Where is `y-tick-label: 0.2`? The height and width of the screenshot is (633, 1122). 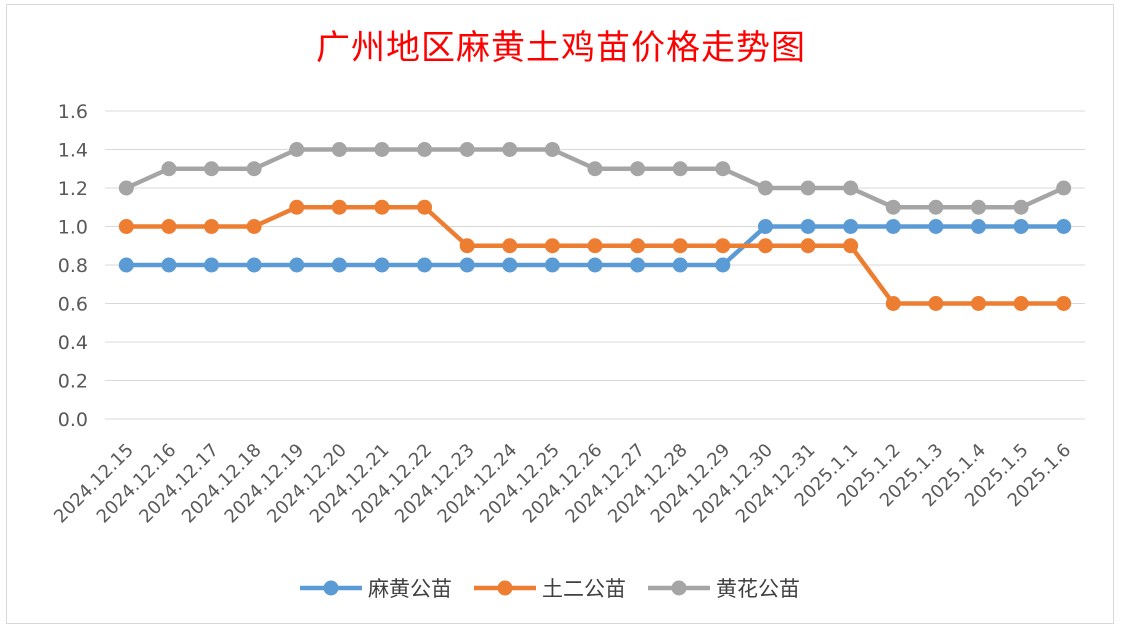
y-tick-label: 0.2 is located at coordinates (73, 382).